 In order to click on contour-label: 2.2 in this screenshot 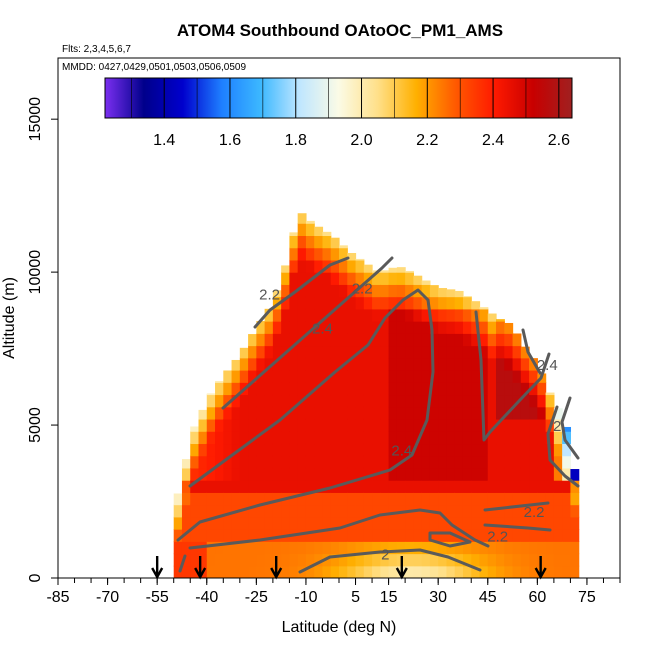, I will do `click(534, 512)`.